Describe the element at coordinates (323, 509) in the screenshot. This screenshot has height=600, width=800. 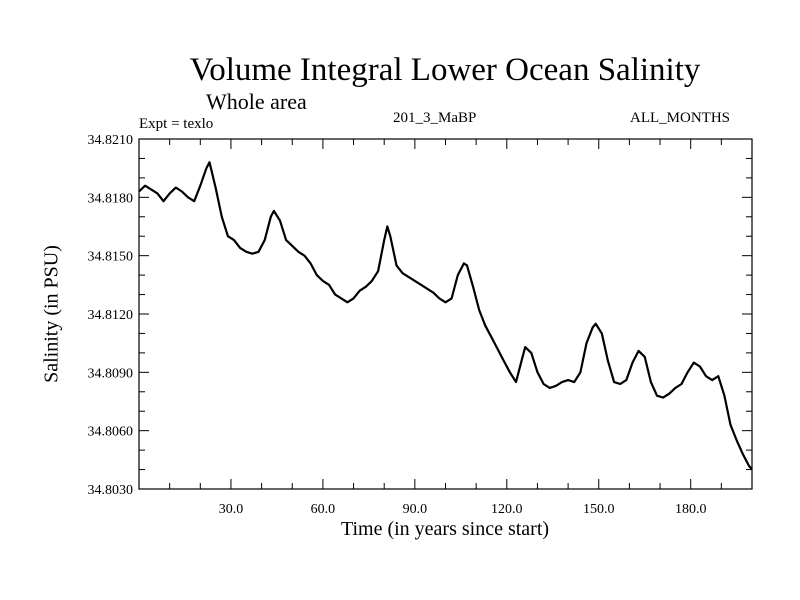
I see `x-tick-label: 60.0` at that location.